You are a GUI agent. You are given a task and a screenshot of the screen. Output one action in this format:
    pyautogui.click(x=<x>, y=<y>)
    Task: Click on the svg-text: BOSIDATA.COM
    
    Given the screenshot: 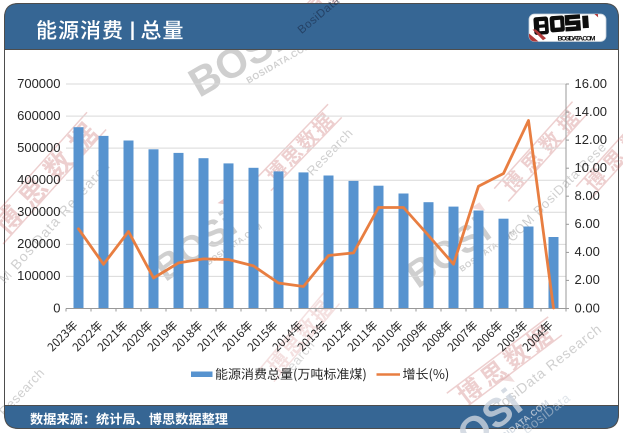 What is the action you would take?
    pyautogui.click(x=577, y=38)
    